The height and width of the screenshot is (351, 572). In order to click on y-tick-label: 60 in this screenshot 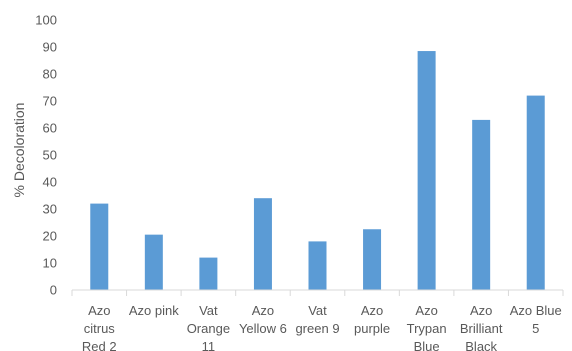, I will do `click(50, 128)`.